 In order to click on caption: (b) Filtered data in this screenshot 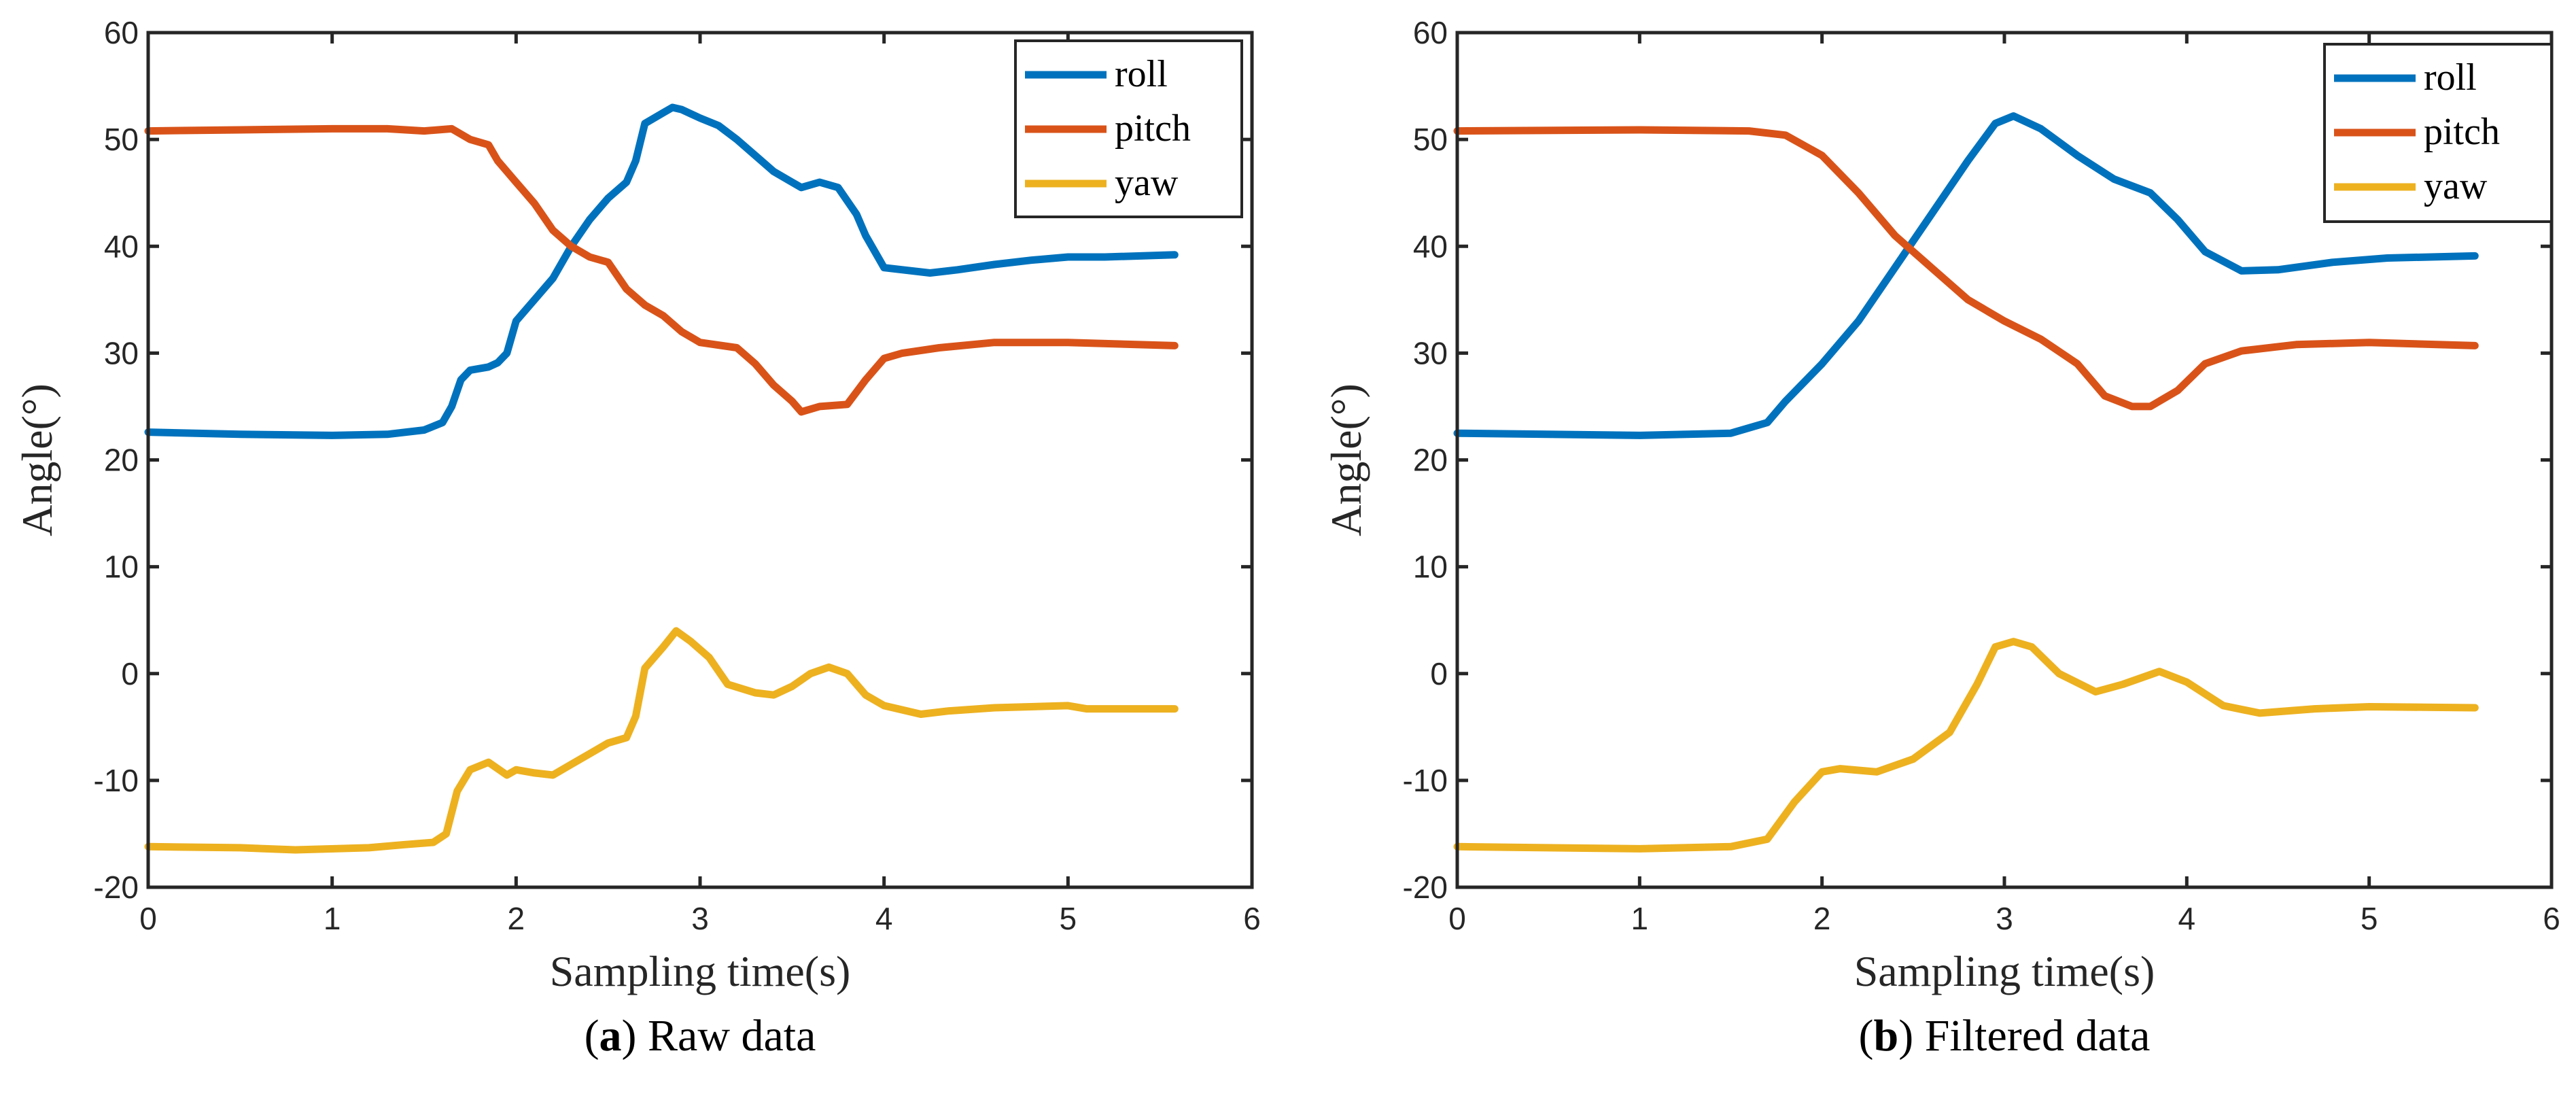, I will do `click(2005, 1036)`.